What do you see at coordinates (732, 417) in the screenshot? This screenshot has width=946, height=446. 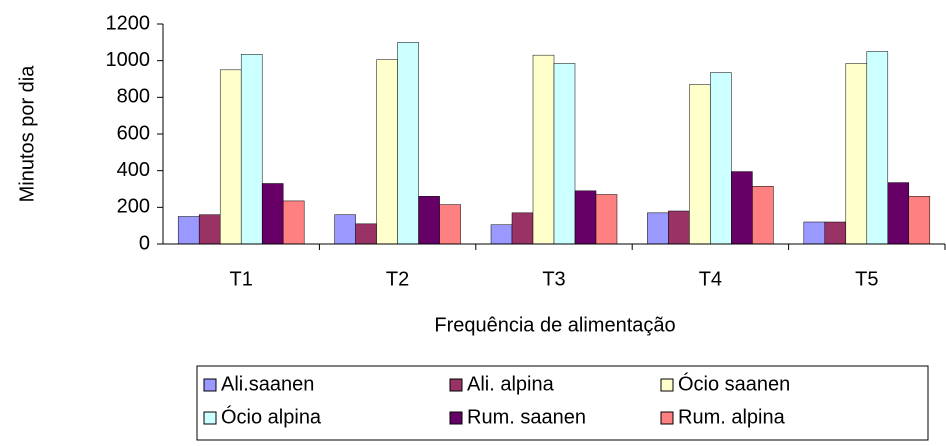 I see `legend-label: Rum. alpina` at bounding box center [732, 417].